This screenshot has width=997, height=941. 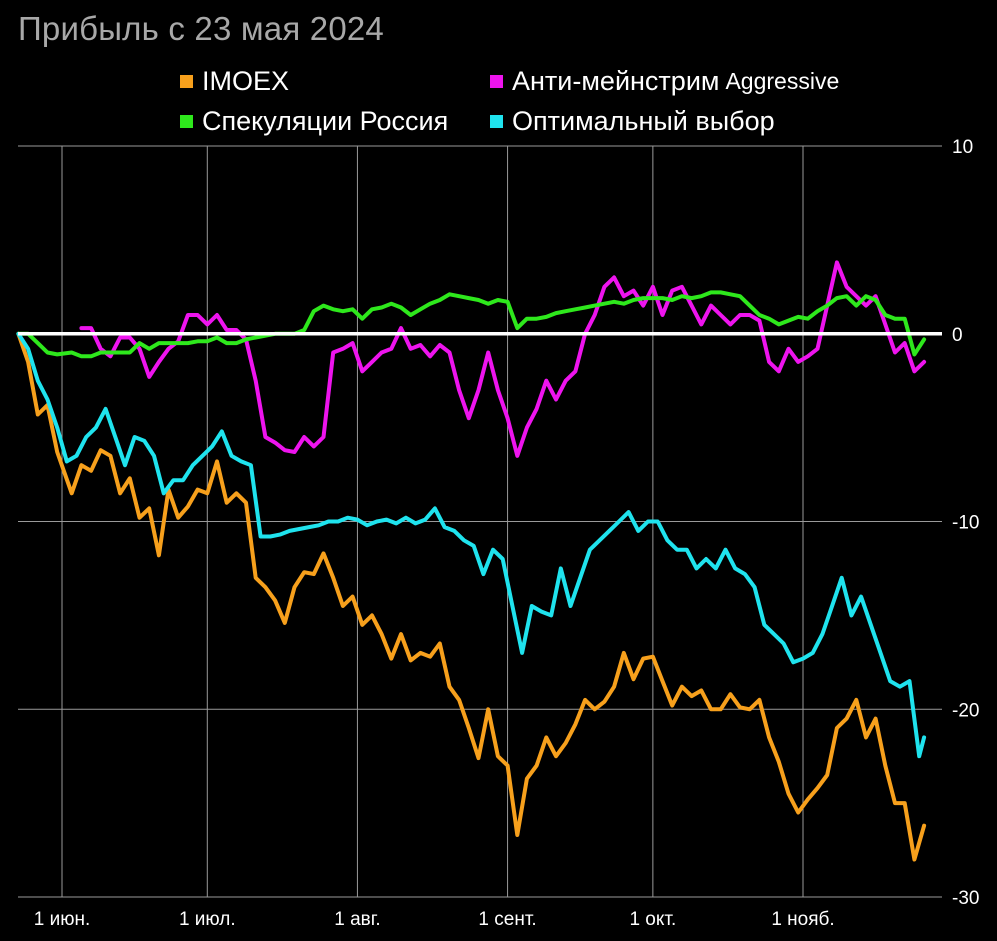 I want to click on legend-swatch-imoex, so click(x=186, y=81).